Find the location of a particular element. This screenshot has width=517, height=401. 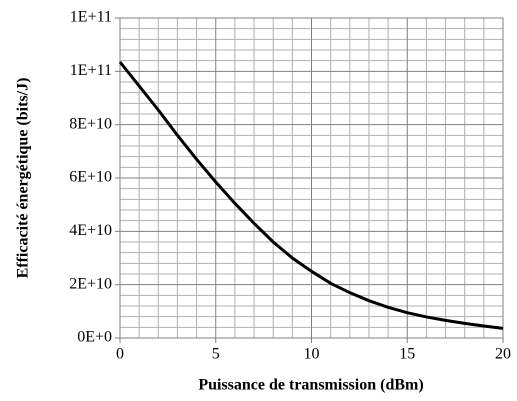

y-tick-label: 8E+10 is located at coordinates (90, 123).